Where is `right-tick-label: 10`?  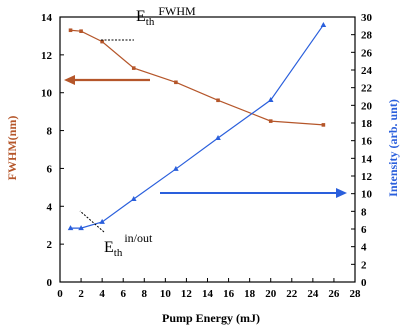 right-tick-label: 10 is located at coordinates (367, 195).